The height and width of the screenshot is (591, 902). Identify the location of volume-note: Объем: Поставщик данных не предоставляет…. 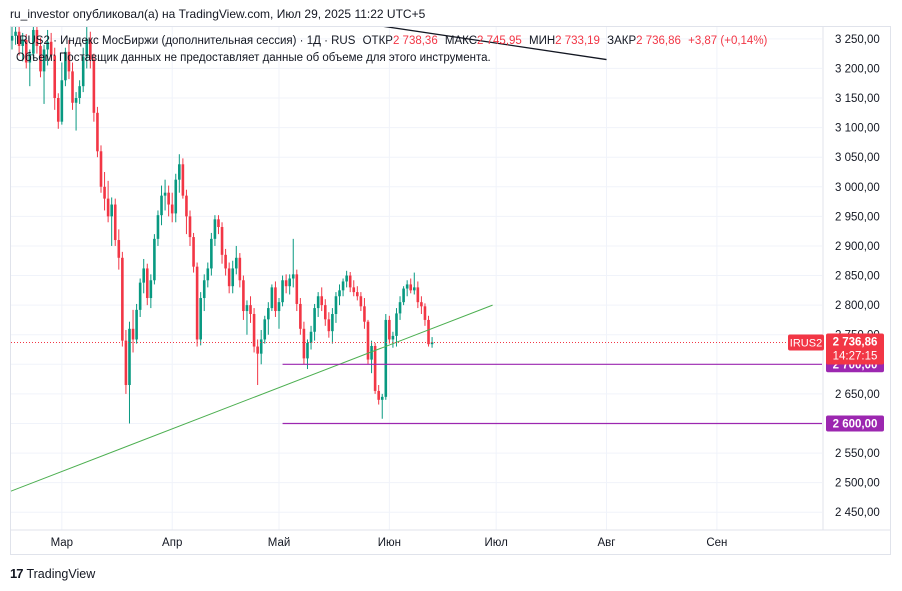
(253, 58).